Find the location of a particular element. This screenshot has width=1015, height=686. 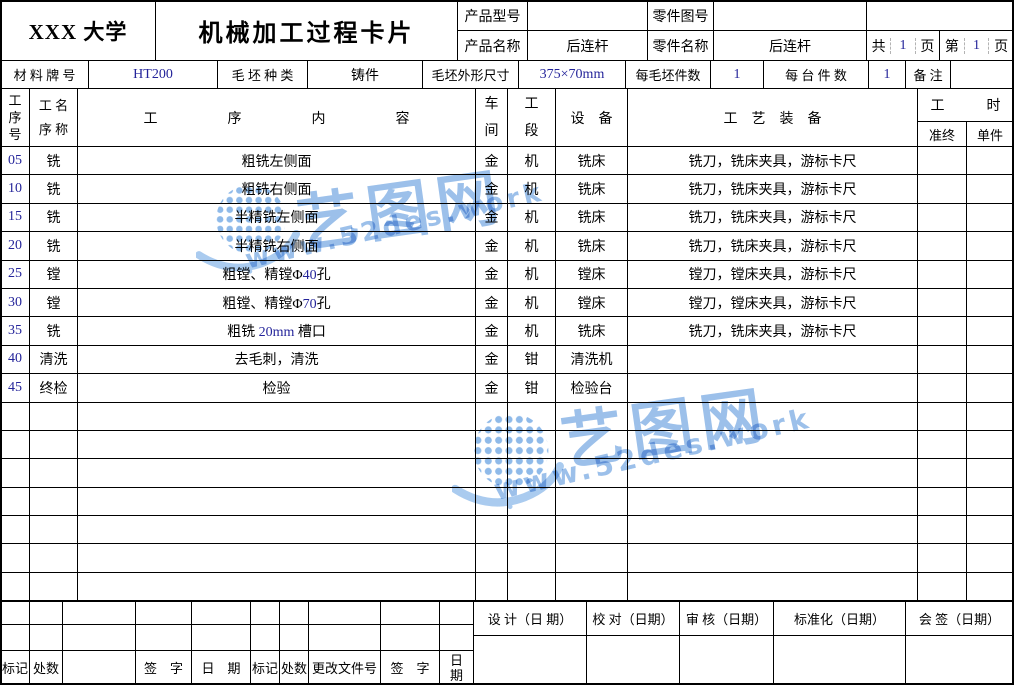

equipment: 检验台 is located at coordinates (591, 388).